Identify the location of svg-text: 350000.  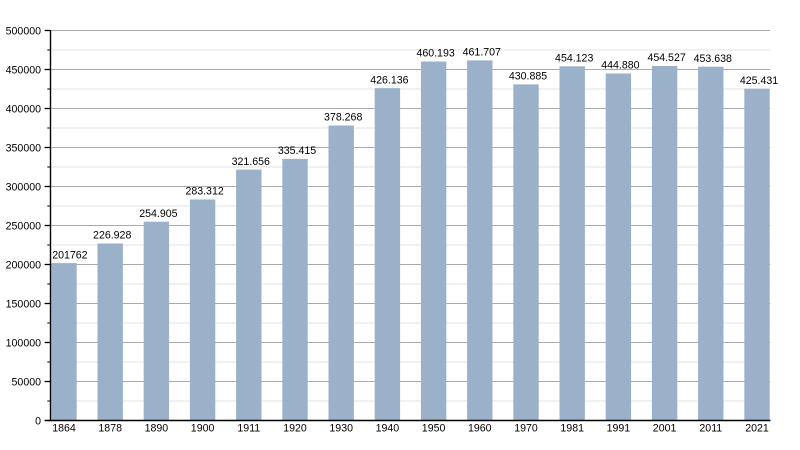
(23, 149).